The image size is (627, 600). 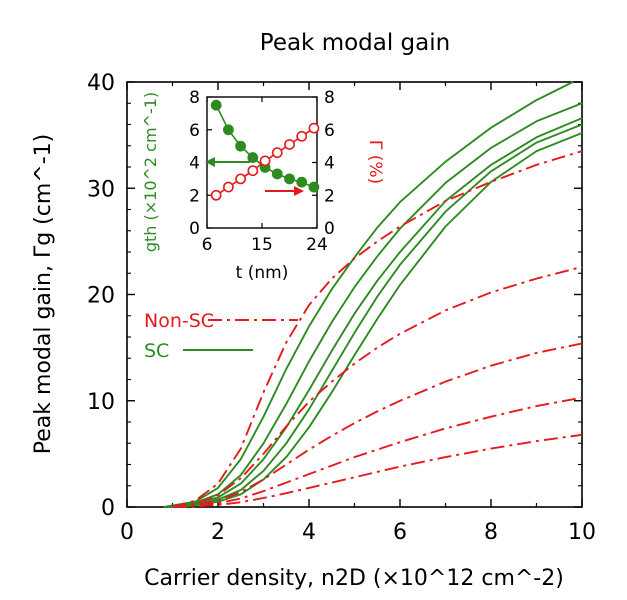 I want to click on main-x-axis-label: Carrier density, n2D (×10^12 cm^-2), so click(x=354, y=578).